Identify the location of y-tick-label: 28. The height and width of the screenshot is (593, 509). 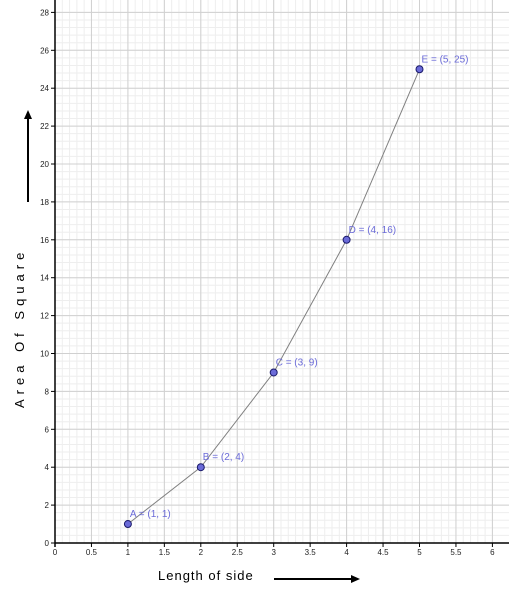
(44, 12).